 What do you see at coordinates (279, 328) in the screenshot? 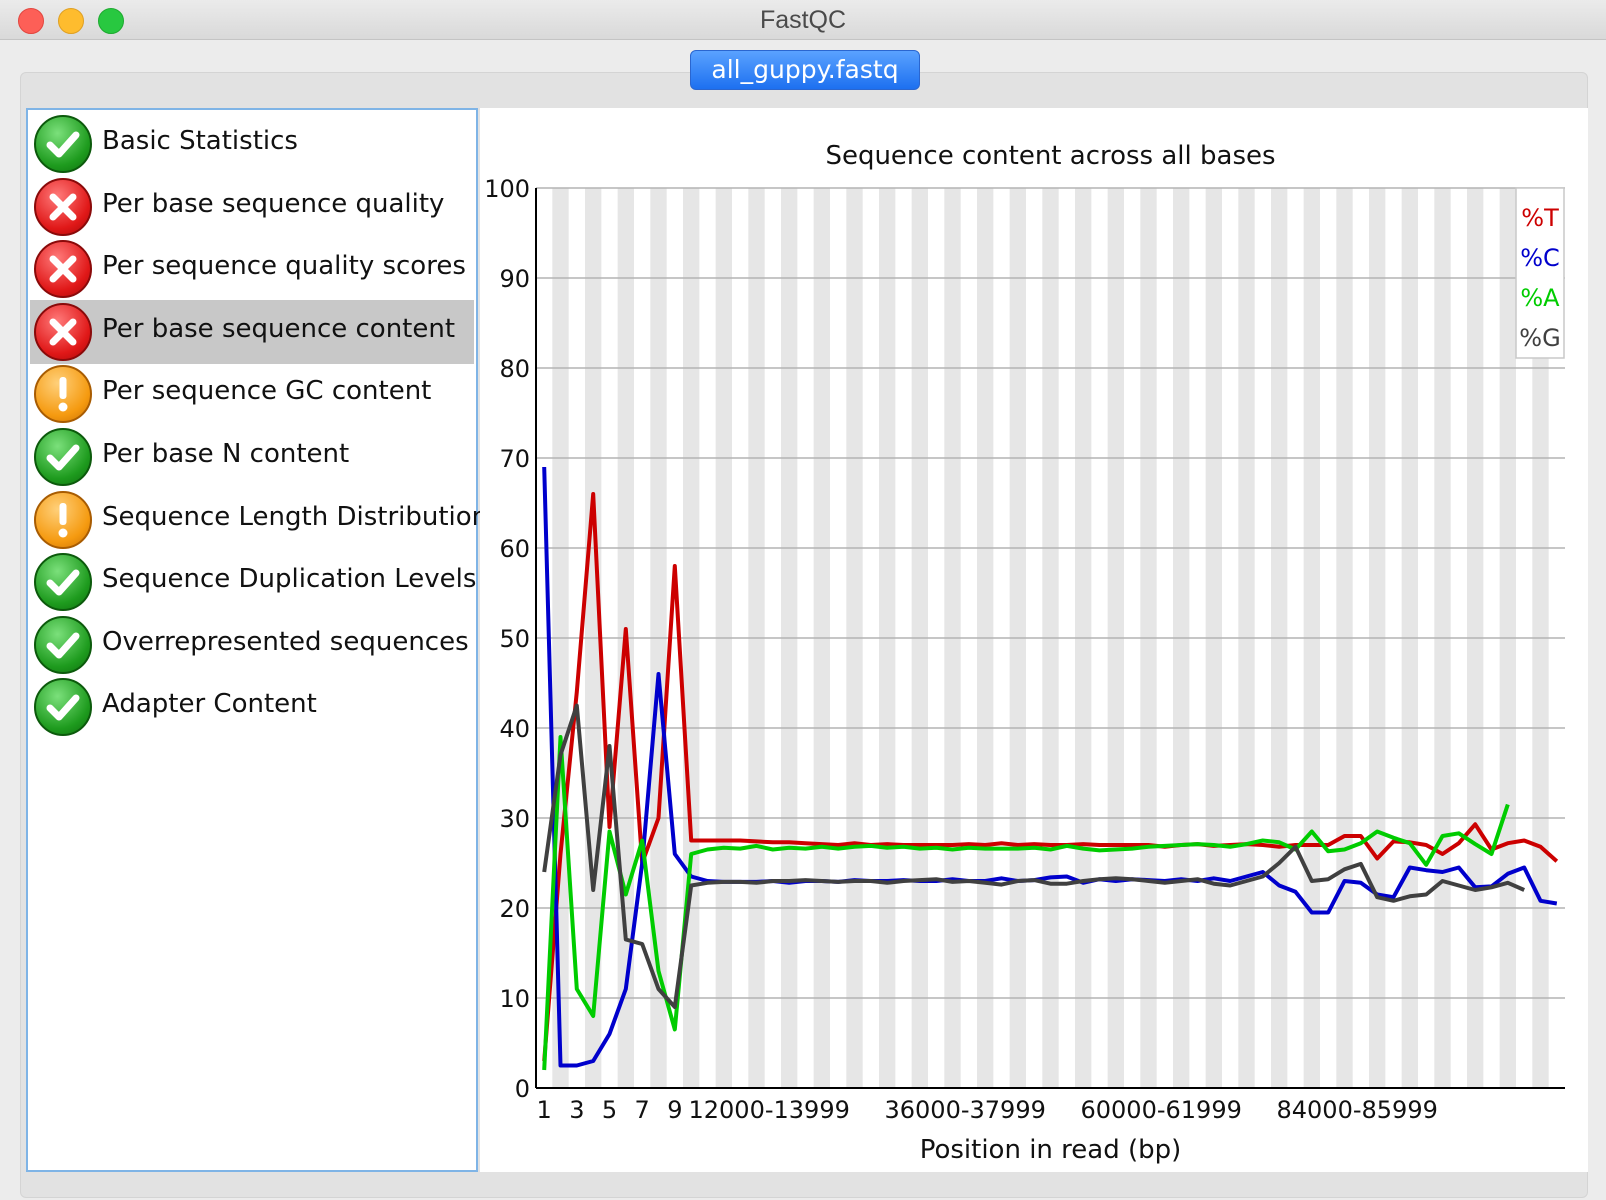
I see `module-label: Per base sequence content` at bounding box center [279, 328].